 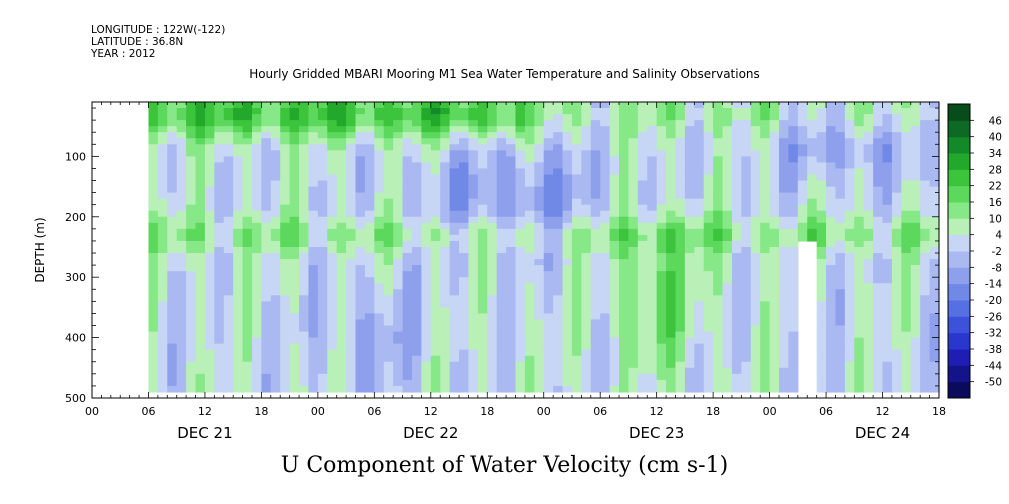 I want to click on colorbar-label: -2, so click(x=997, y=252).